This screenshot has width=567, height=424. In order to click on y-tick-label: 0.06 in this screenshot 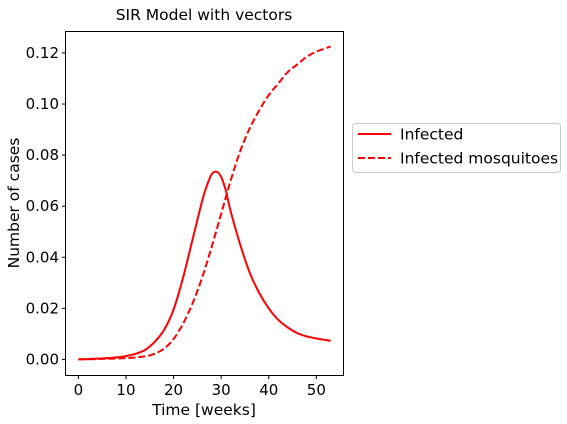, I will do `click(42, 206)`.